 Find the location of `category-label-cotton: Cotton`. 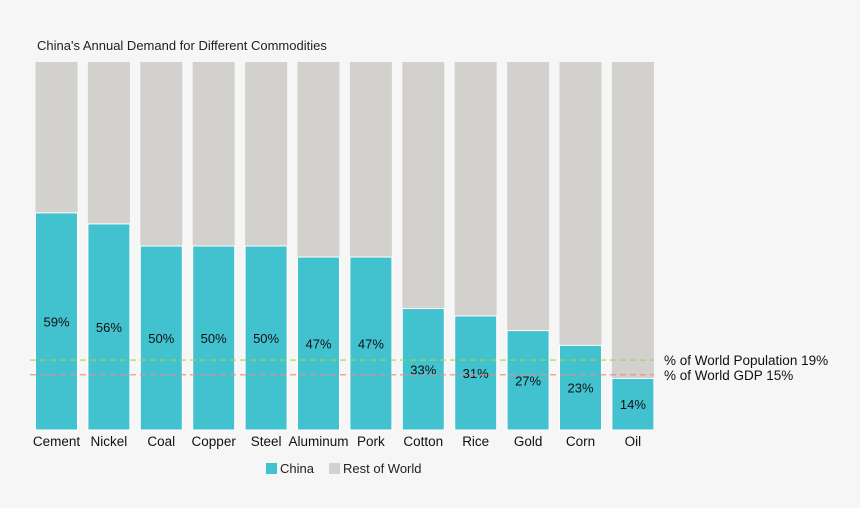

category-label-cotton: Cotton is located at coordinates (423, 441).